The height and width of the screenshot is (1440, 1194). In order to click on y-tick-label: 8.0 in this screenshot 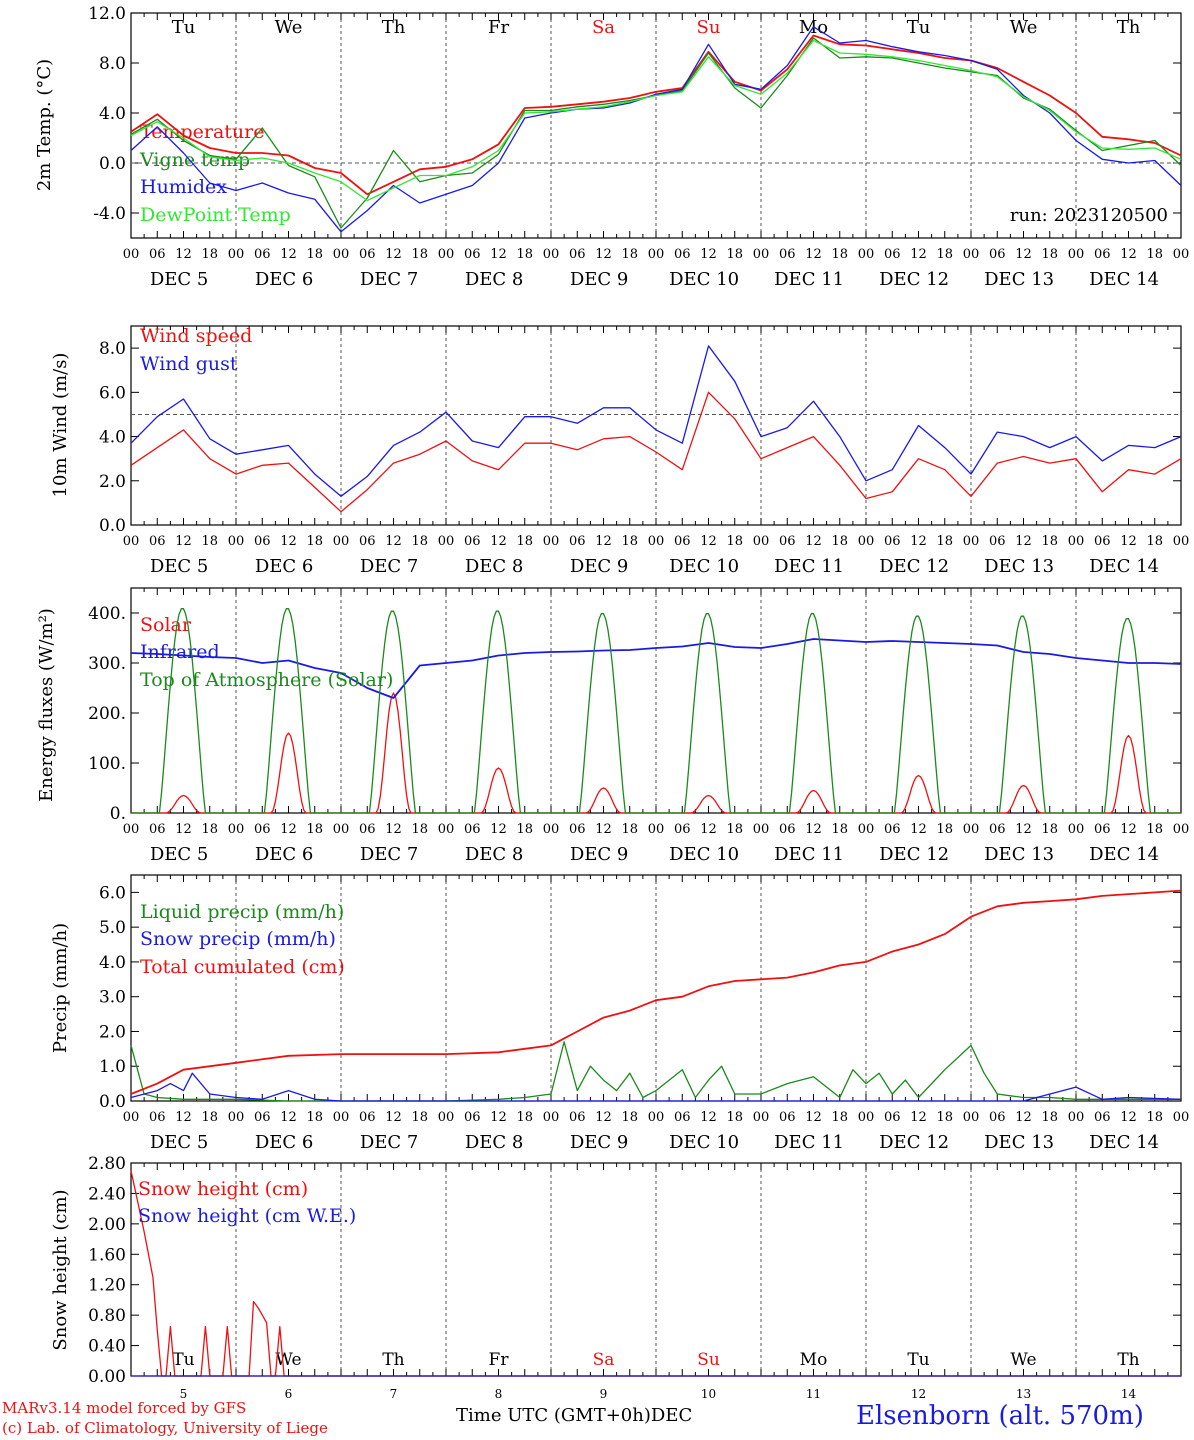, I will do `click(112, 64)`.